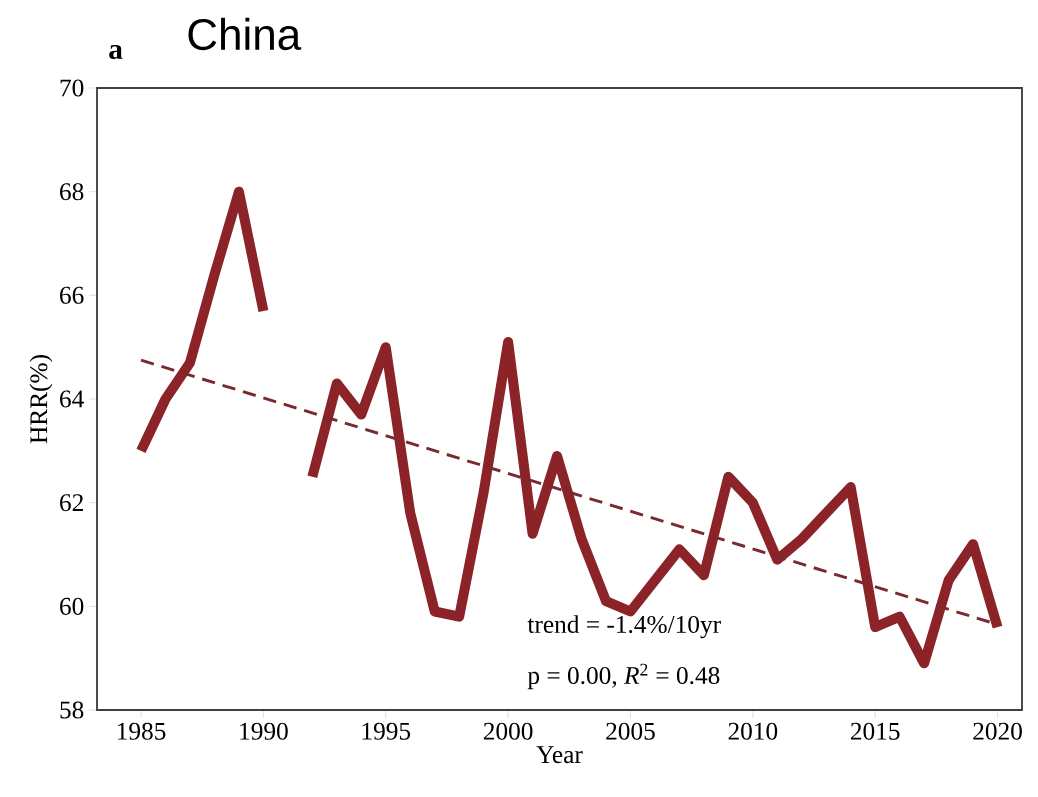 The image size is (1038, 797). Describe the element at coordinates (264, 731) in the screenshot. I see `x-tick-label: 1990` at that location.